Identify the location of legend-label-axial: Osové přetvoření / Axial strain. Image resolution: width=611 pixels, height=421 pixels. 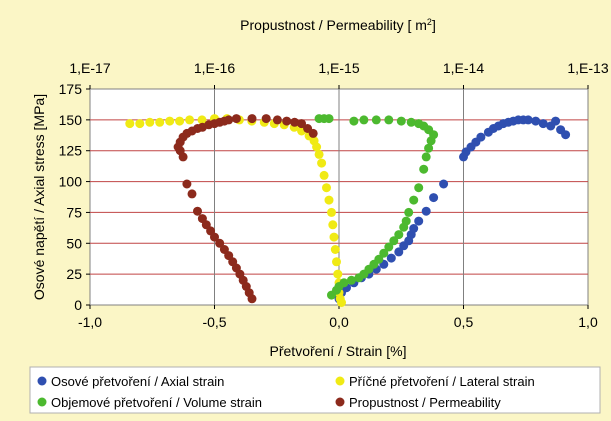
(137, 381).